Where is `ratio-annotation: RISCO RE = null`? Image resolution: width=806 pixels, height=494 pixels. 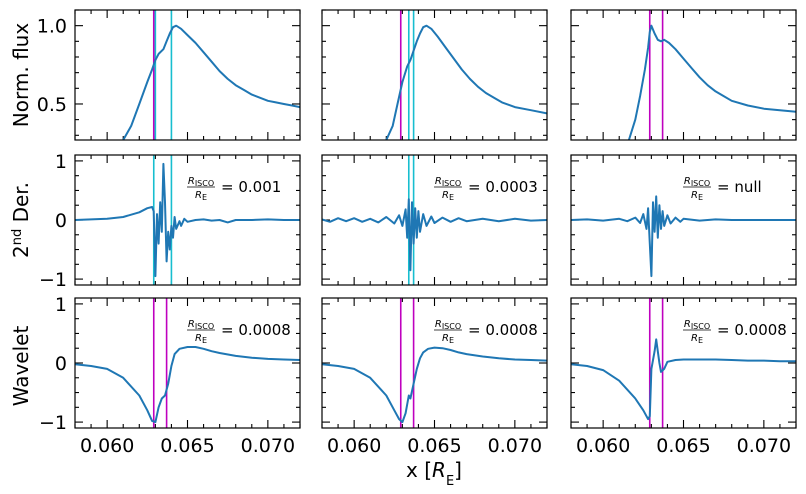 ratio-annotation: RISCO RE = null is located at coordinates (722, 189).